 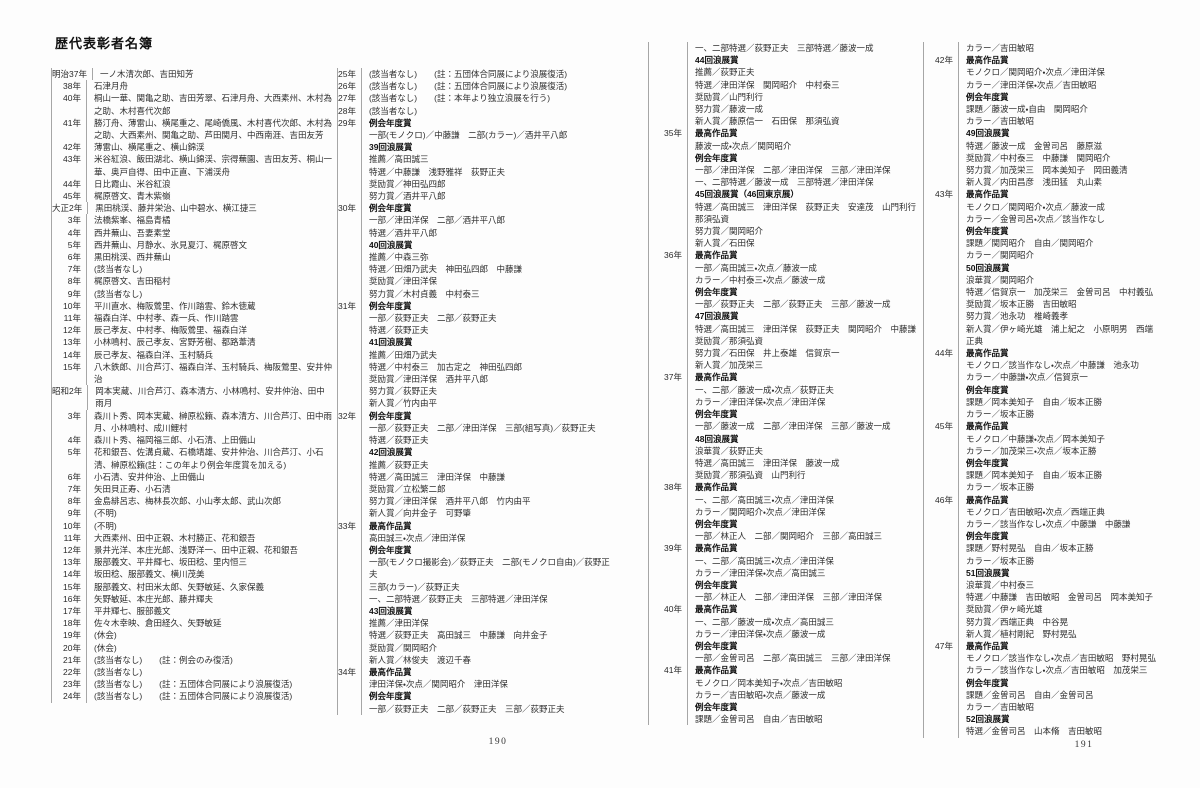 What do you see at coordinates (760, 633) in the screenshot?
I see `recipients-line: カラー／津田洋保・次点／藤波一成` at bounding box center [760, 633].